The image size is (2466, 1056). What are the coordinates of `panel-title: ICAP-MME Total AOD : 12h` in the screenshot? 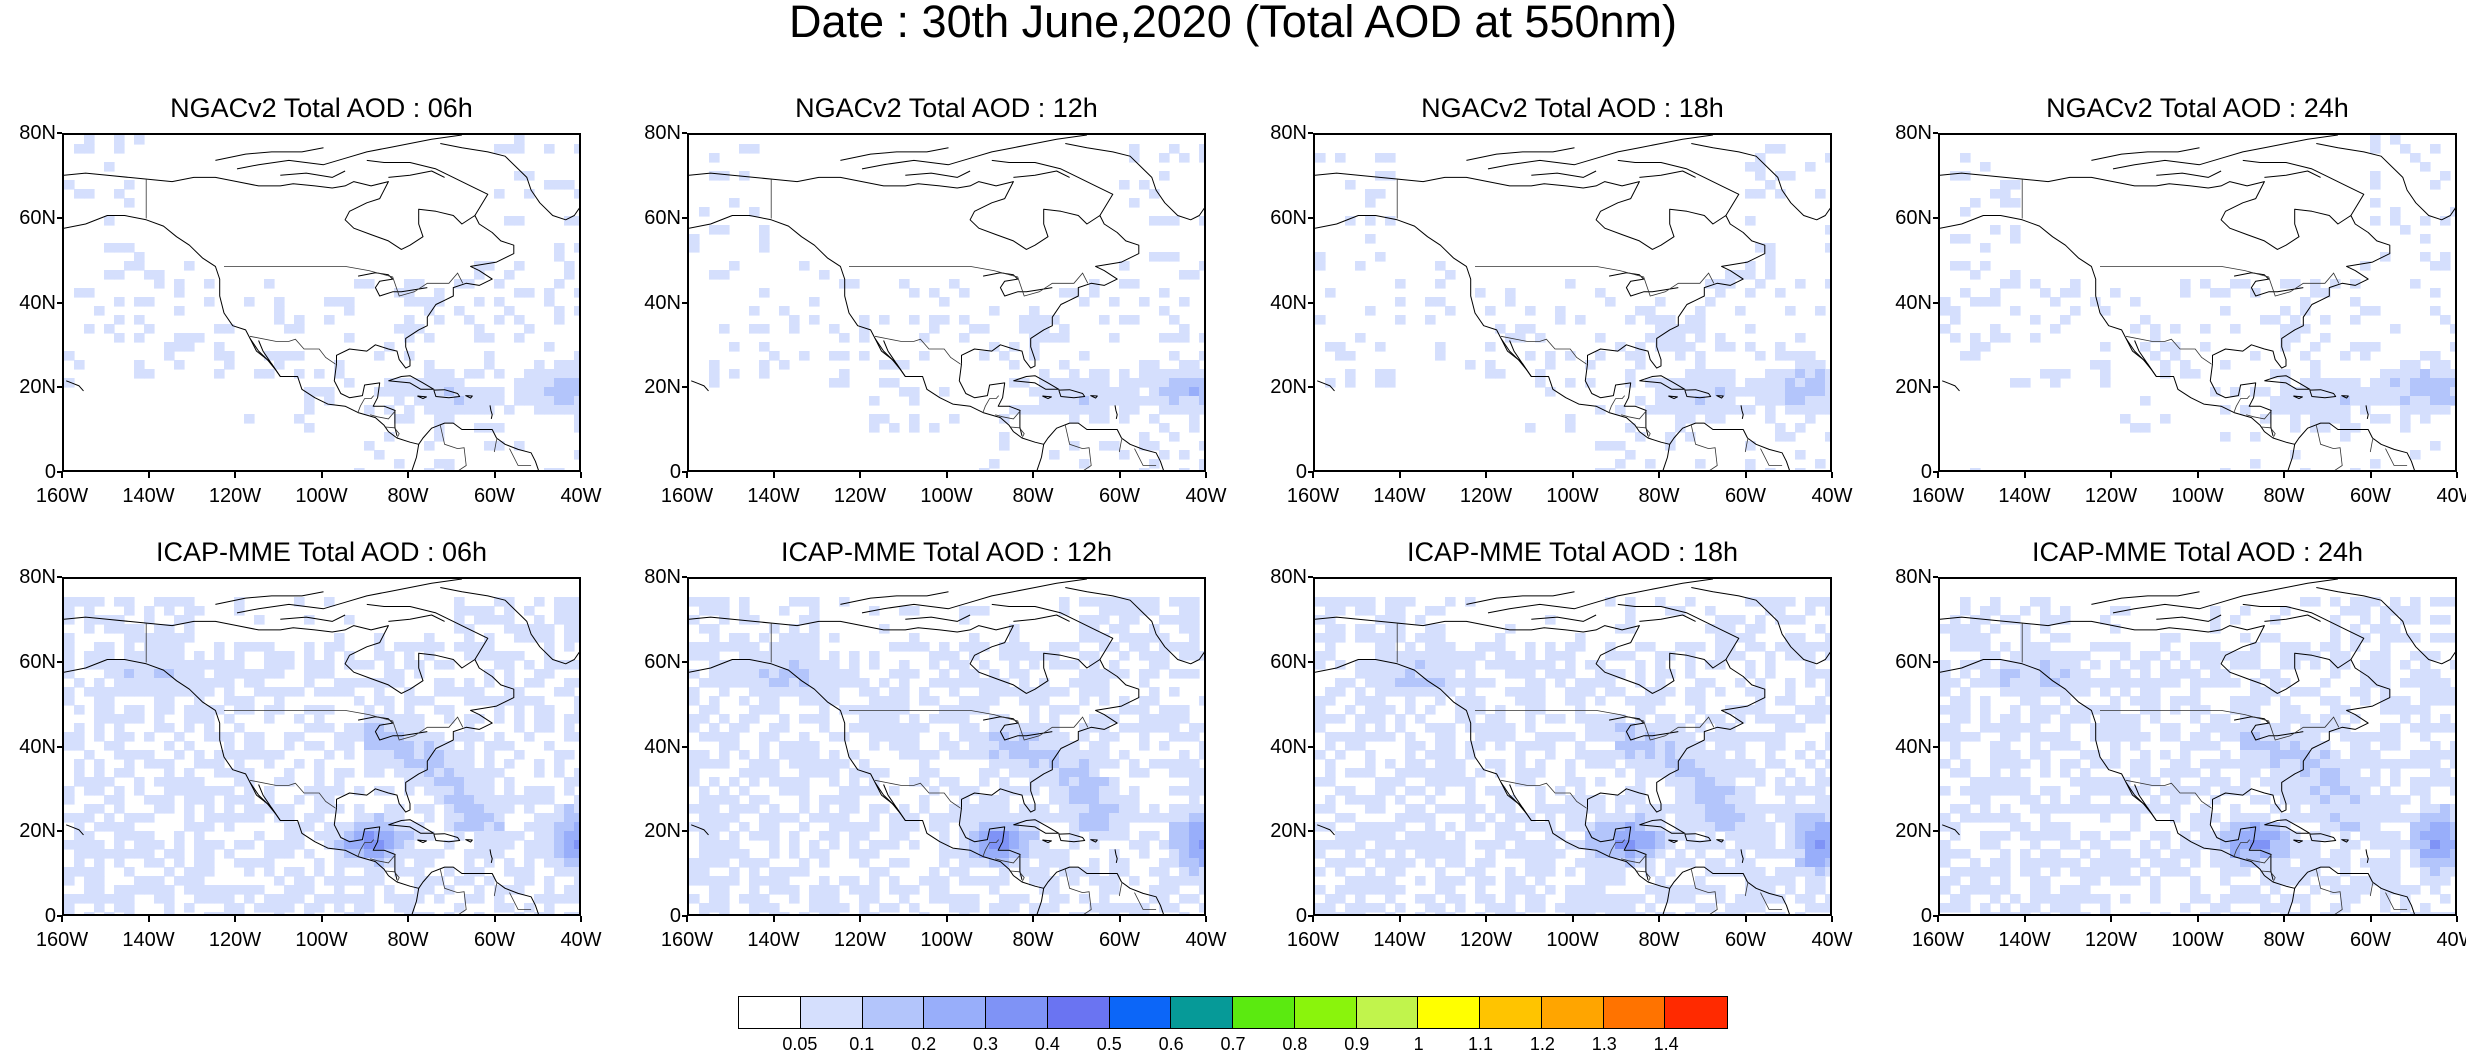 It's located at (946, 552).